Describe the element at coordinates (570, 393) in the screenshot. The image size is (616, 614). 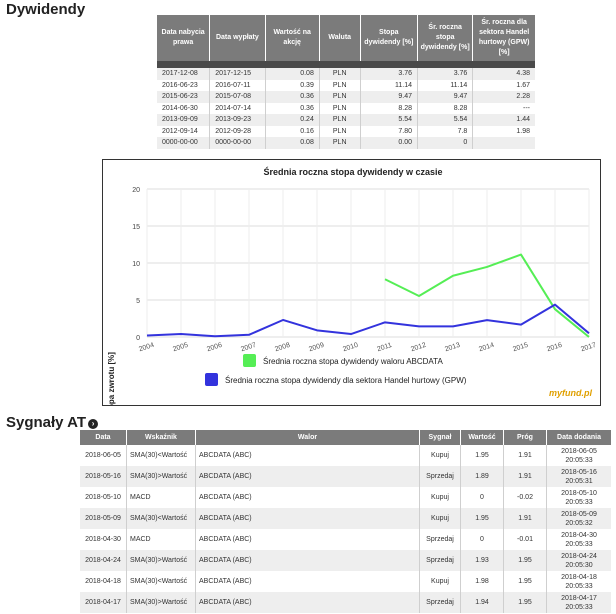
I see `myfund-watermark: myfund.pl` at that location.